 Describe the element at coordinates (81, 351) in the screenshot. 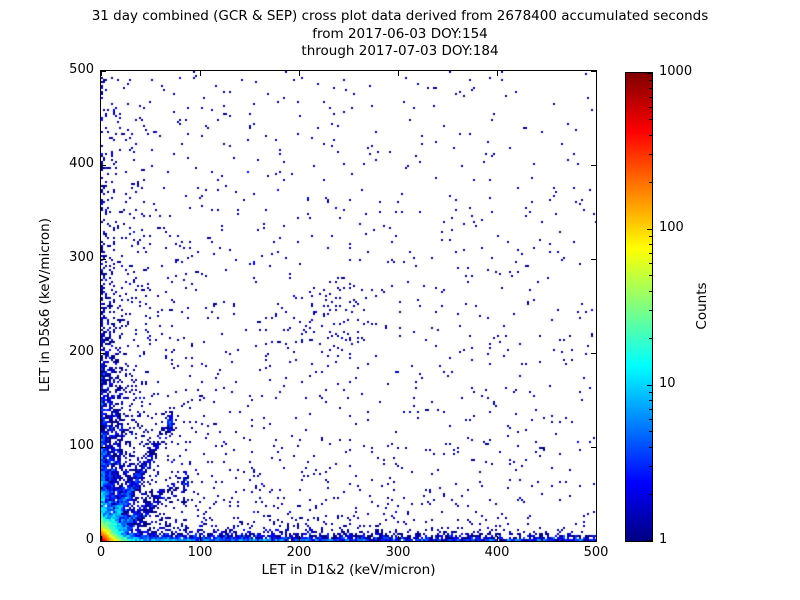

I see `y-tick-label: 200` at that location.